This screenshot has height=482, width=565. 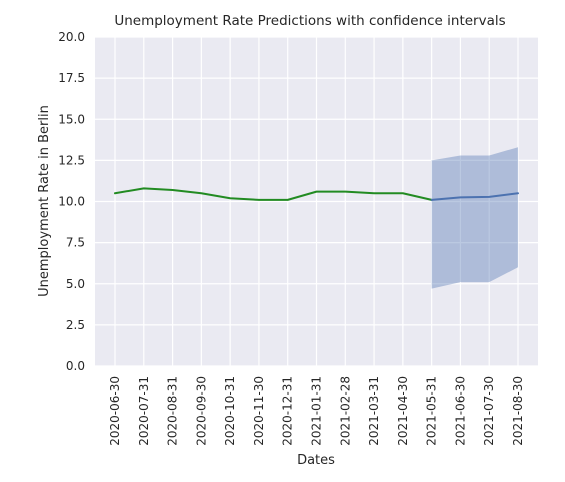 I want to click on x-tick-label: 2020-09-30, so click(x=201, y=411).